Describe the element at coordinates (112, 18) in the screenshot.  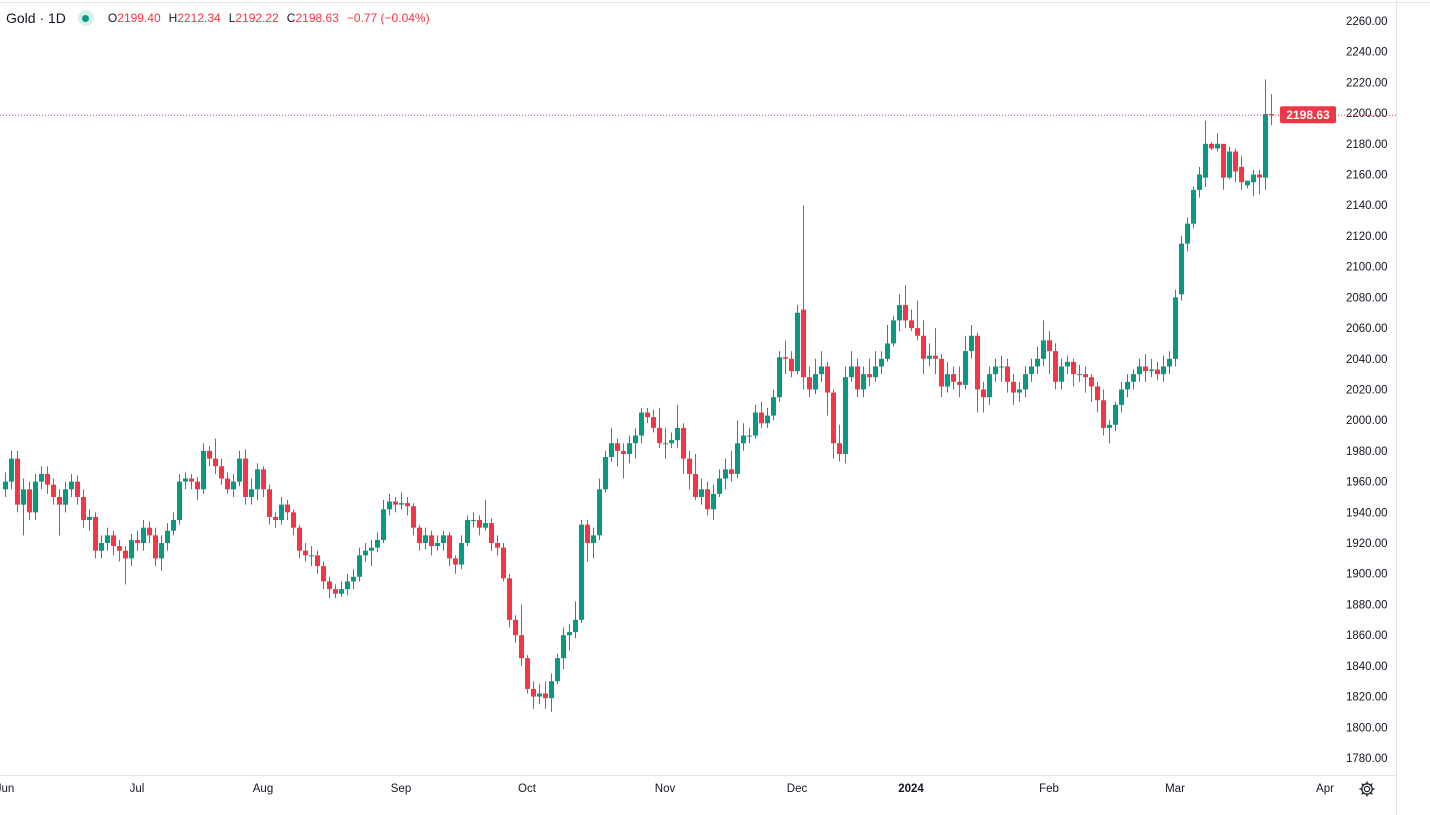
I see `open-label: O` at that location.